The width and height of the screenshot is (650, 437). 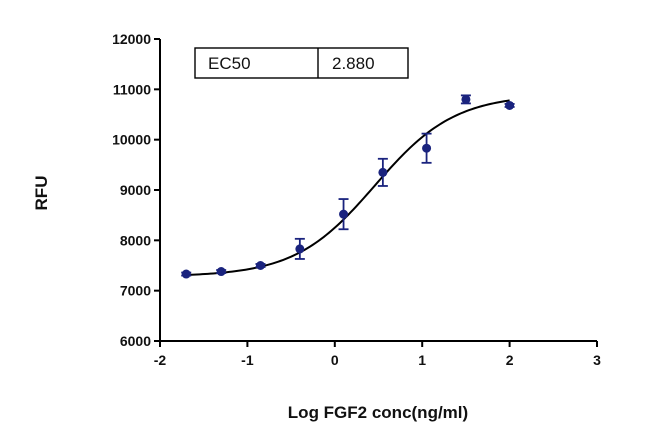 I want to click on x-axis-title: Log FGF2 conc(ng/ml), so click(x=378, y=412).